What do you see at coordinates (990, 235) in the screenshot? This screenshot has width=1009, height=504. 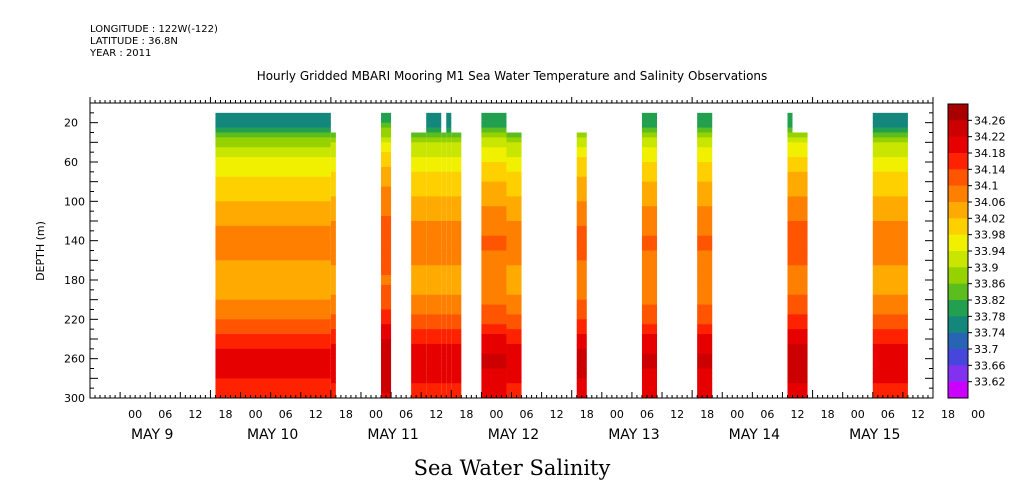 I see `colorbar-label: 33.98` at bounding box center [990, 235].